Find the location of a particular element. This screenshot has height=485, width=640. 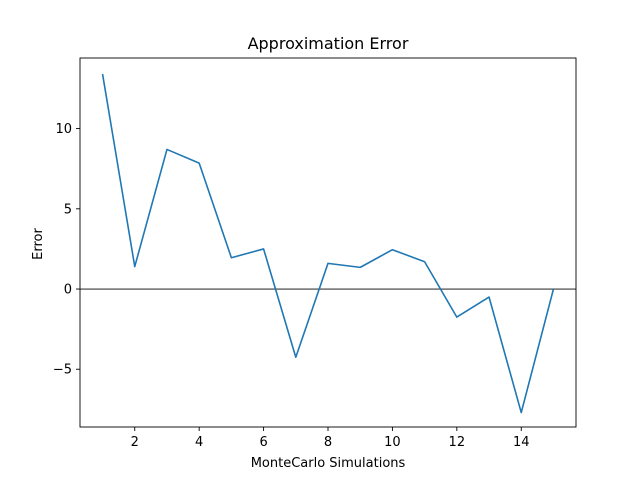

x-tick-label: 2 is located at coordinates (135, 442).